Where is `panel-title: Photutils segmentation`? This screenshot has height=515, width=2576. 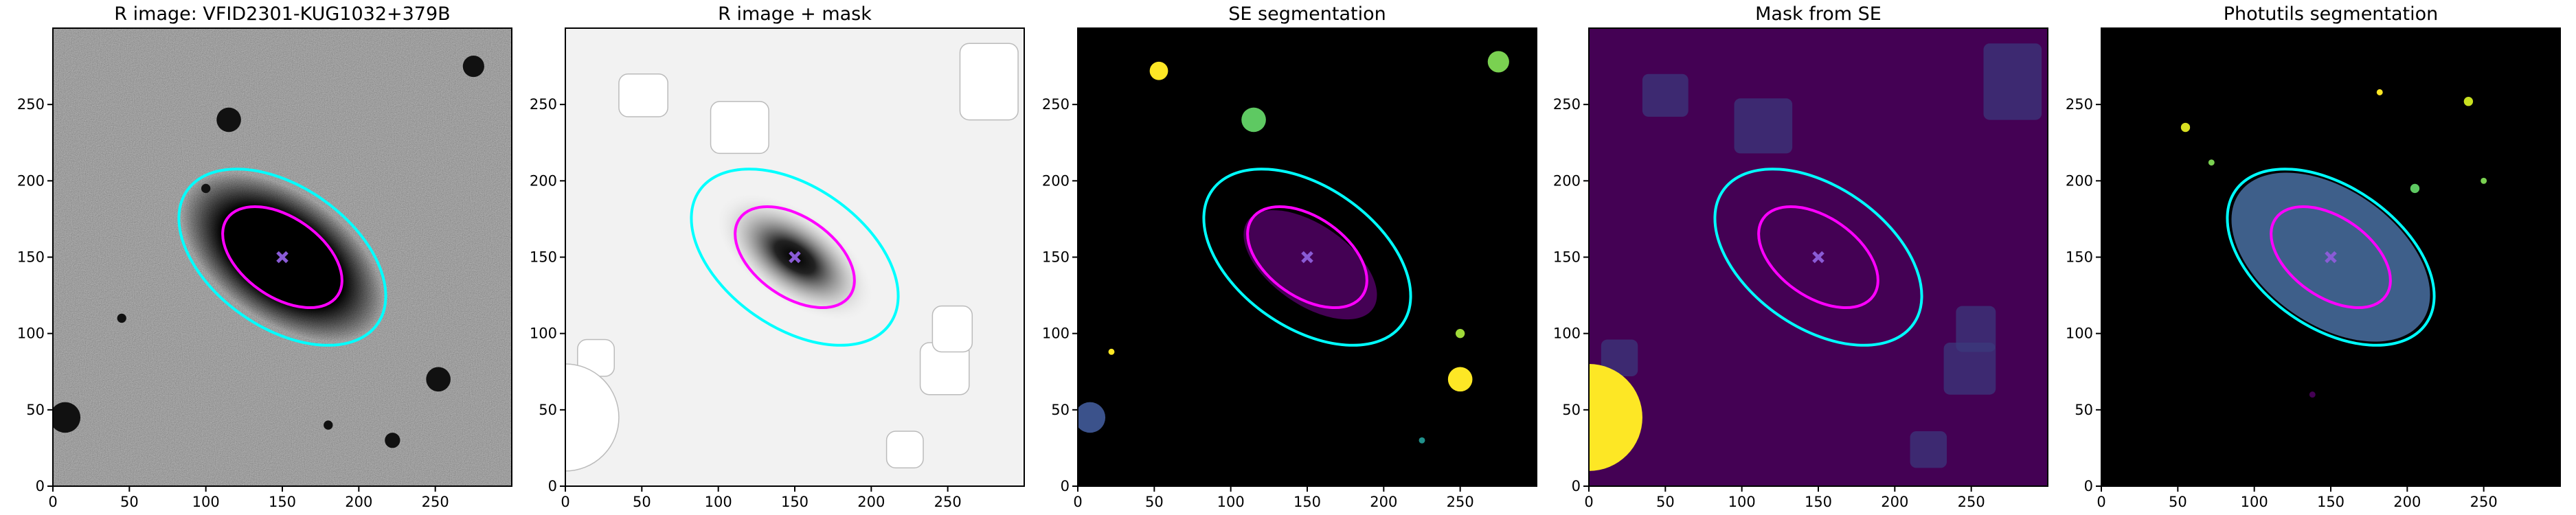
panel-title: Photutils segmentation is located at coordinates (2331, 14).